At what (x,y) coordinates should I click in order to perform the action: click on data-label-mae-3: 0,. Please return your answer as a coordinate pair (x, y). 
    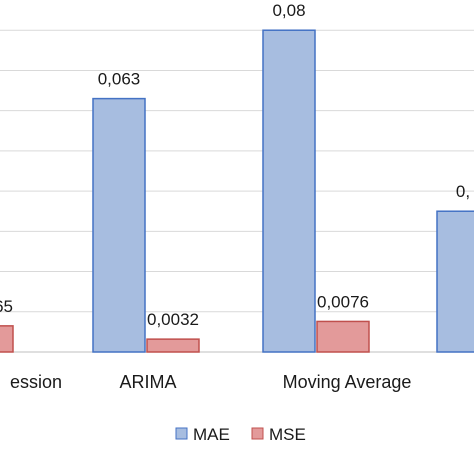
    Looking at the image, I should click on (463, 191).